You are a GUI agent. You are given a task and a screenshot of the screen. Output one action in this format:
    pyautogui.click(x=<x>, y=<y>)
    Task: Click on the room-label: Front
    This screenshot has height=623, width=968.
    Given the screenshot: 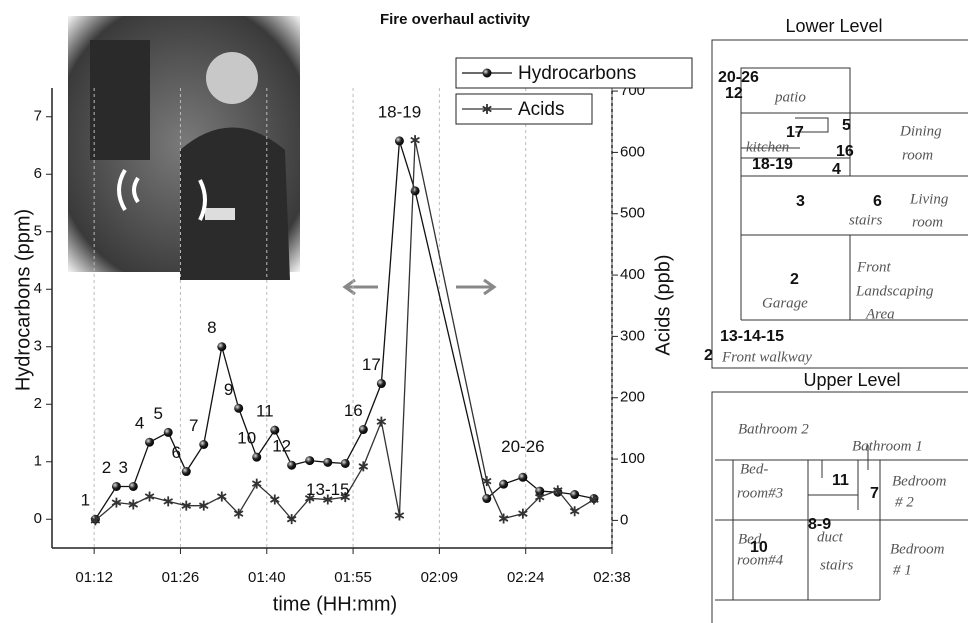 What is the action you would take?
    pyautogui.click(x=873, y=267)
    